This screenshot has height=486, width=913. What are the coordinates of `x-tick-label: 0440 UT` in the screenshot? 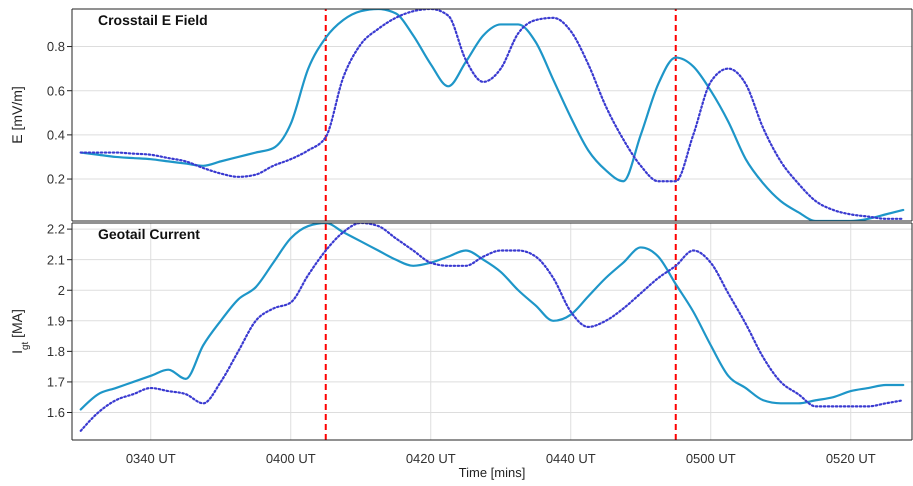 It's located at (571, 458).